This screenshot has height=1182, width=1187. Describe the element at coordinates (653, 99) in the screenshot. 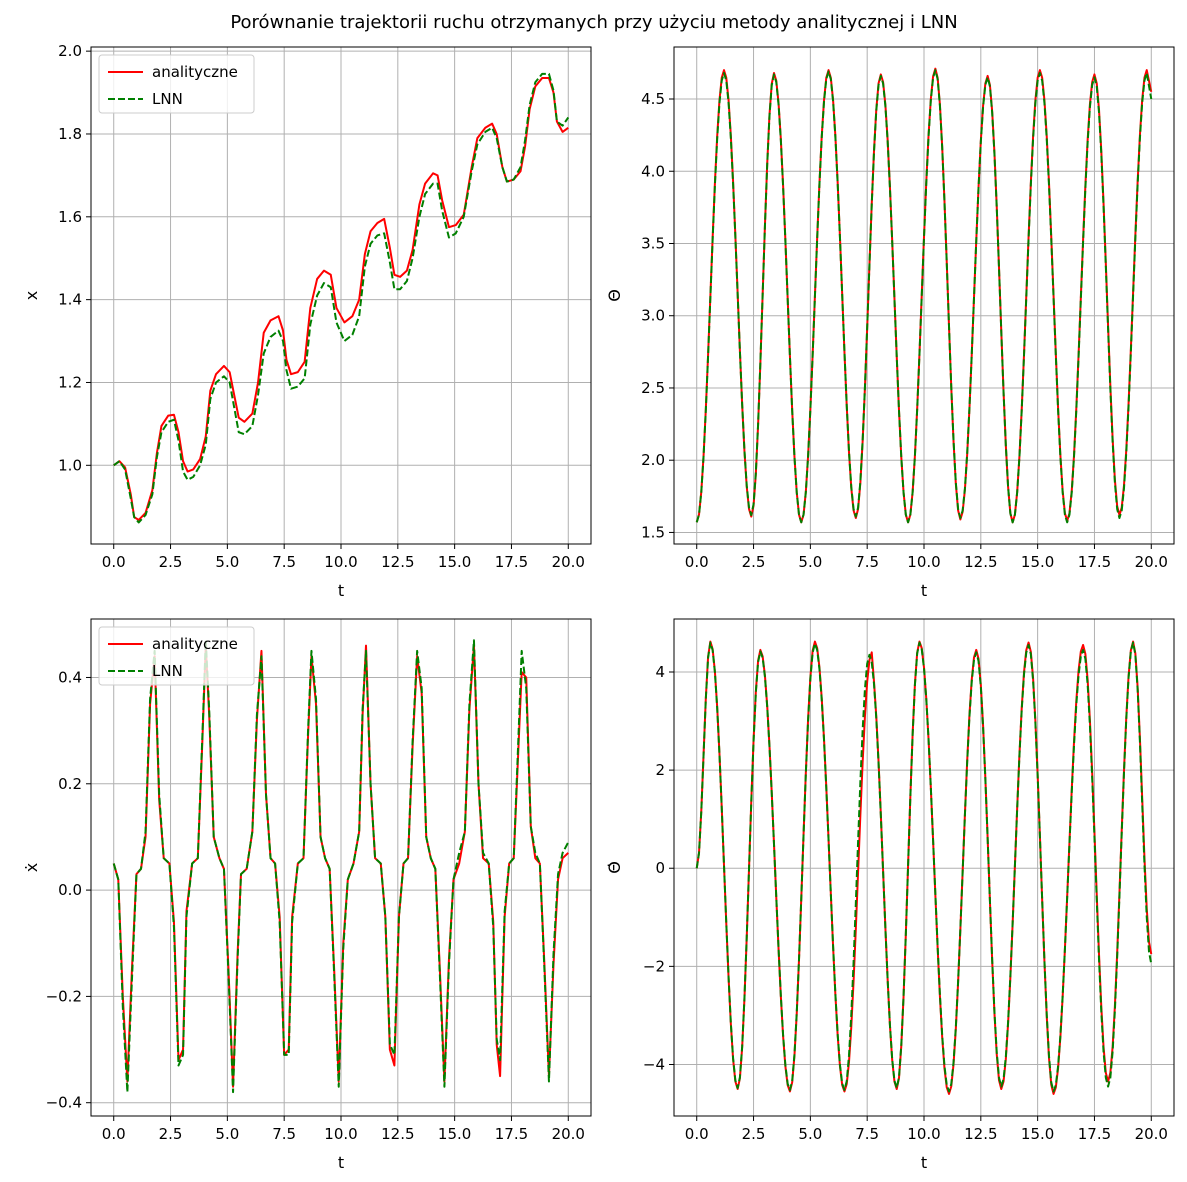

I see `y-tick-label: 4.5` at that location.